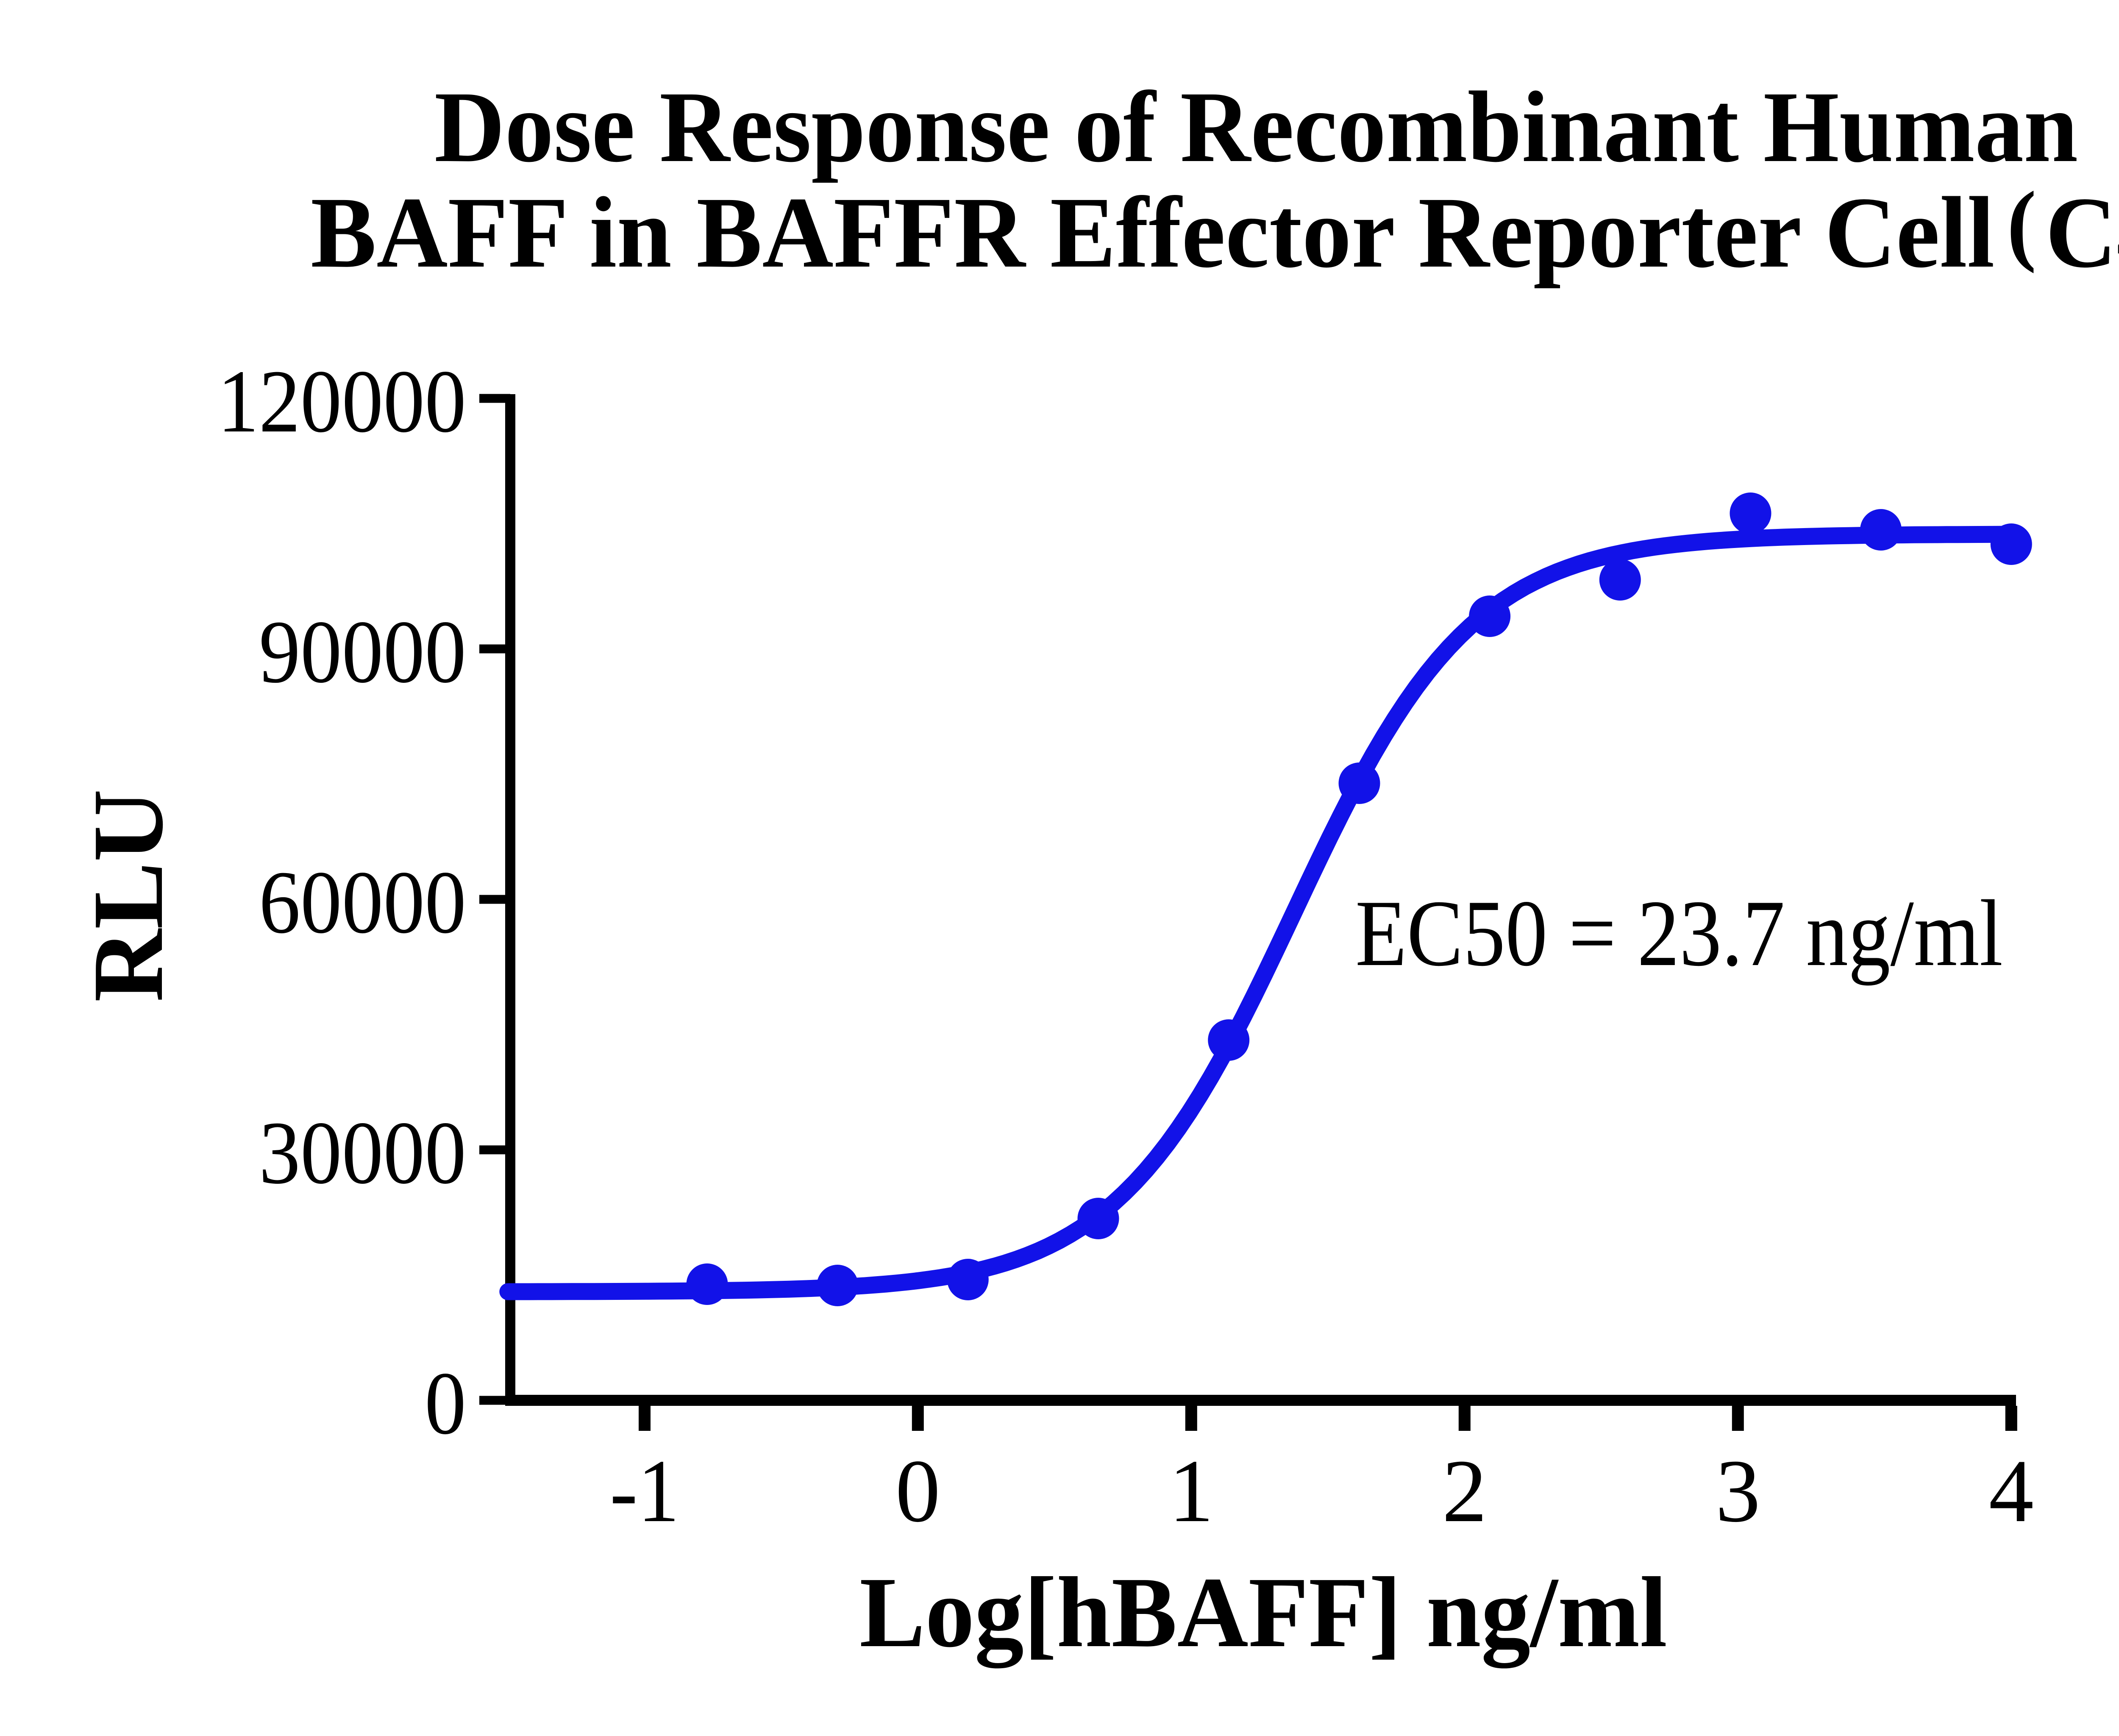 The image size is (2119, 1736). Describe the element at coordinates (1263, 1612) in the screenshot. I see `svg-text: Log[hBAFF] ng/ml` at that location.